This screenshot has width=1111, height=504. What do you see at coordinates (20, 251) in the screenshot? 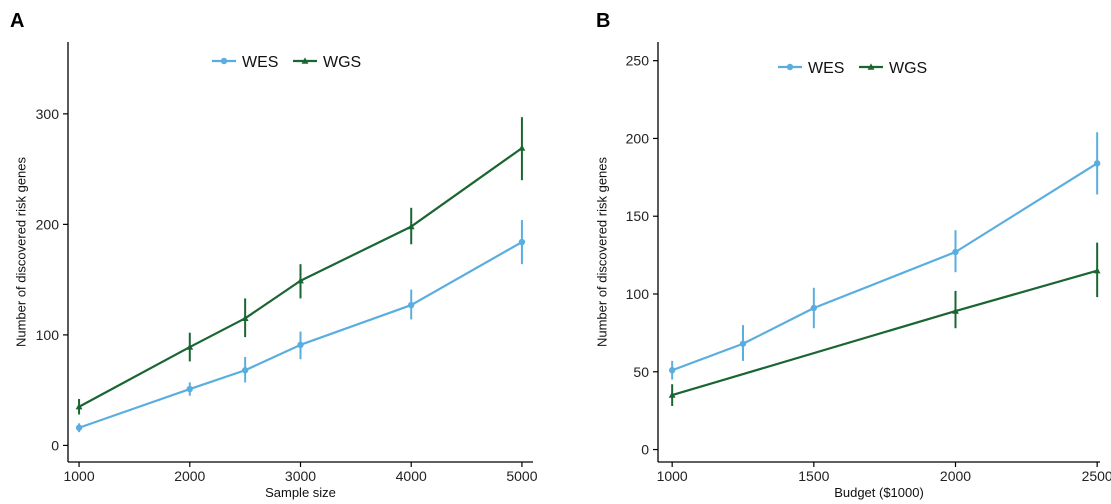
I see `y-axis-title-a: Number of discovered risk genes` at bounding box center [20, 251].